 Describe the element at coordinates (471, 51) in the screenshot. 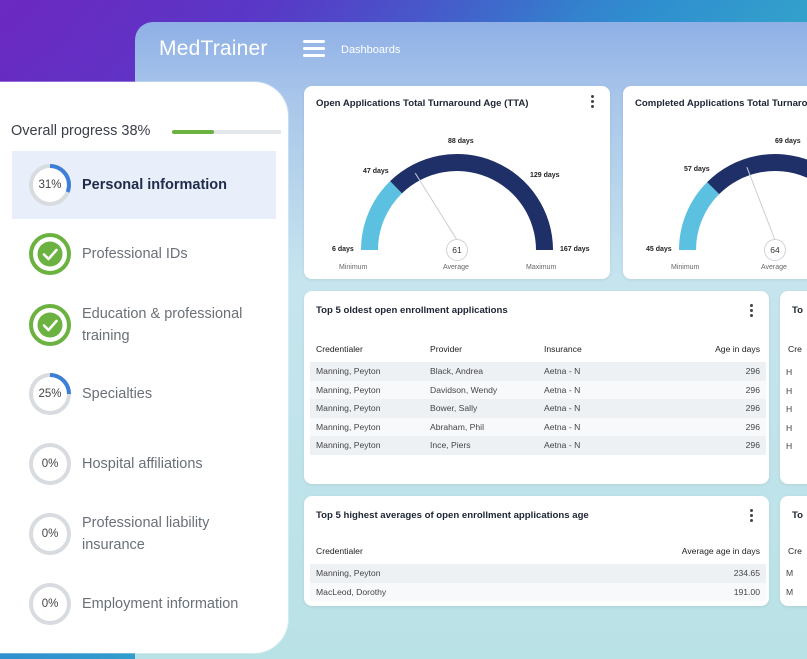

I see `dashboard-header: MedTrainer Dashboards` at that location.